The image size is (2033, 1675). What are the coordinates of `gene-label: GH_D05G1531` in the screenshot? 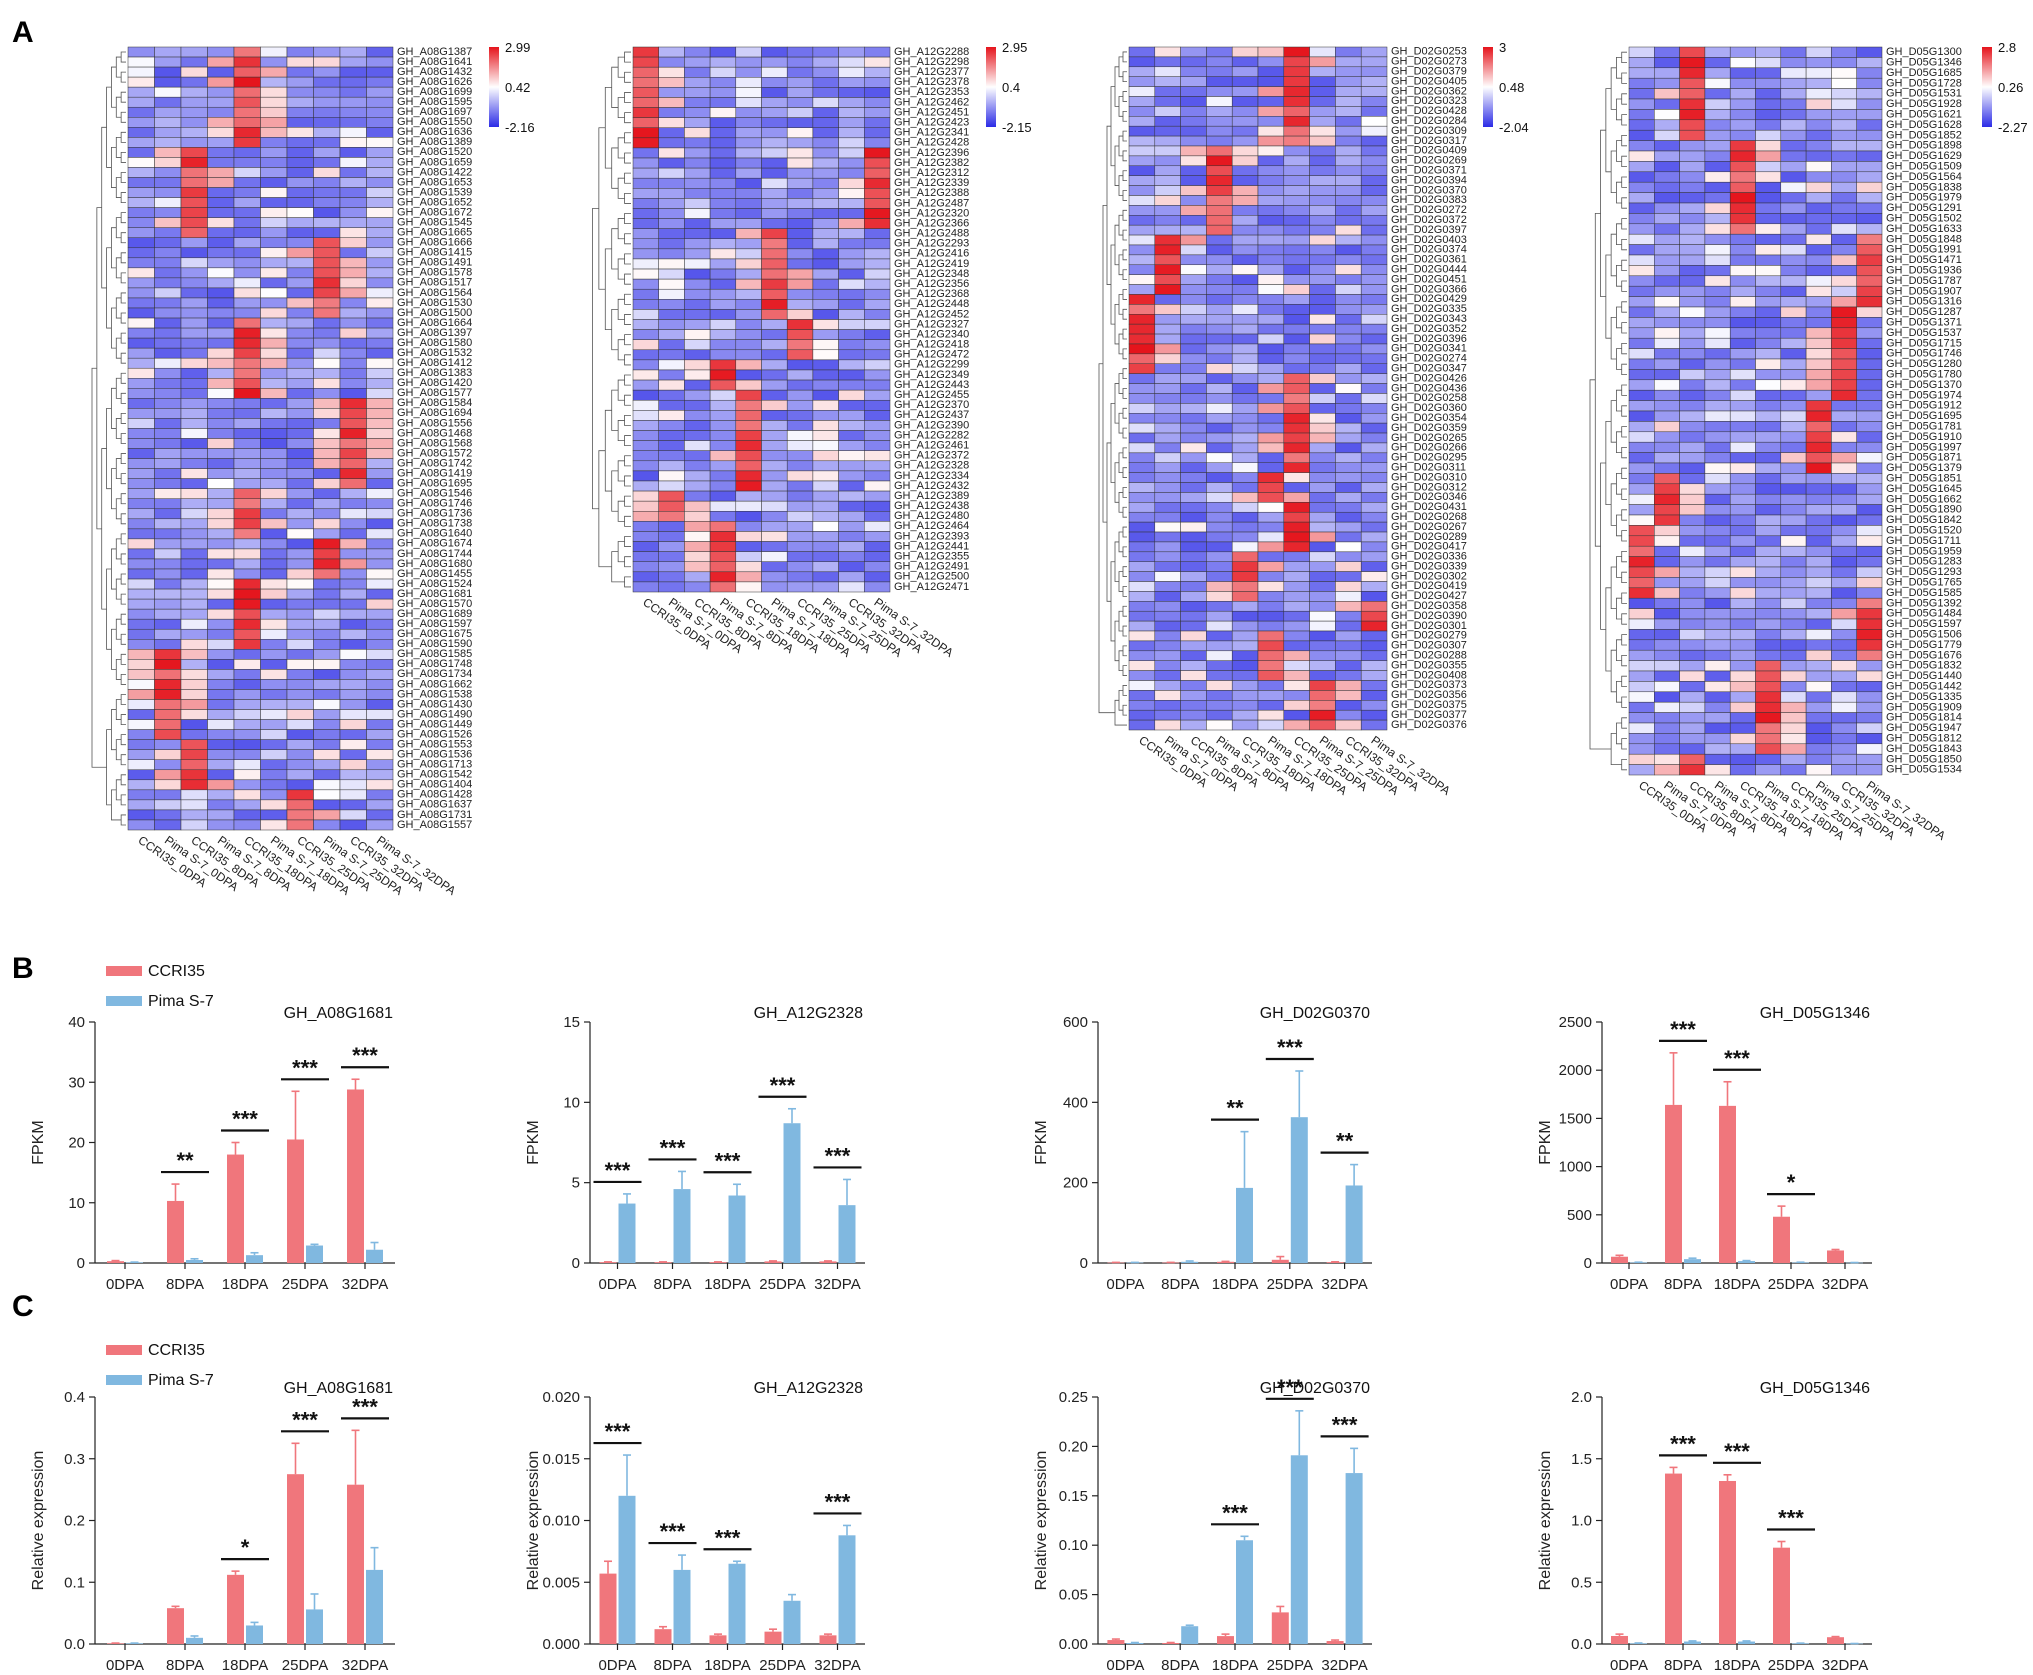 It's located at (1924, 94).